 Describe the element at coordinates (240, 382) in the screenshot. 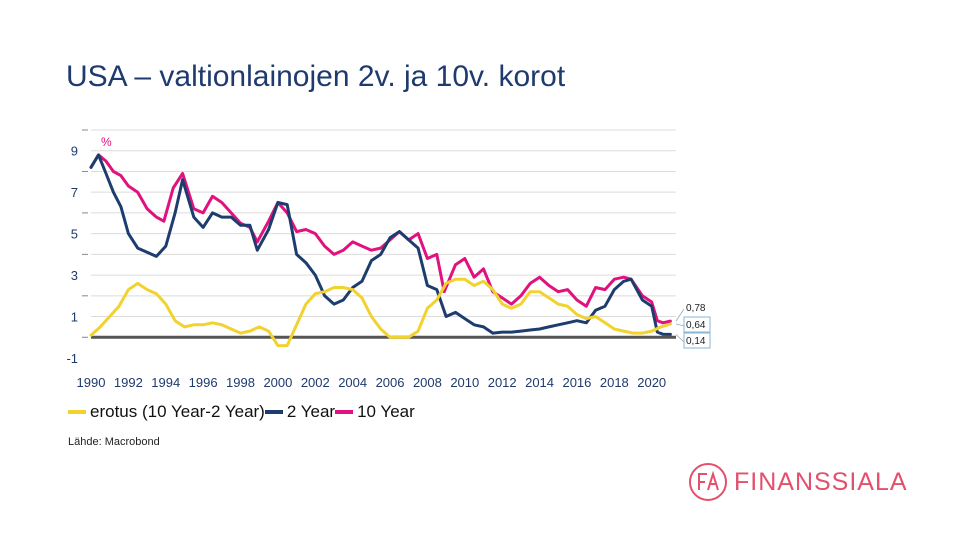

I see `x-tick-label: 1998` at that location.